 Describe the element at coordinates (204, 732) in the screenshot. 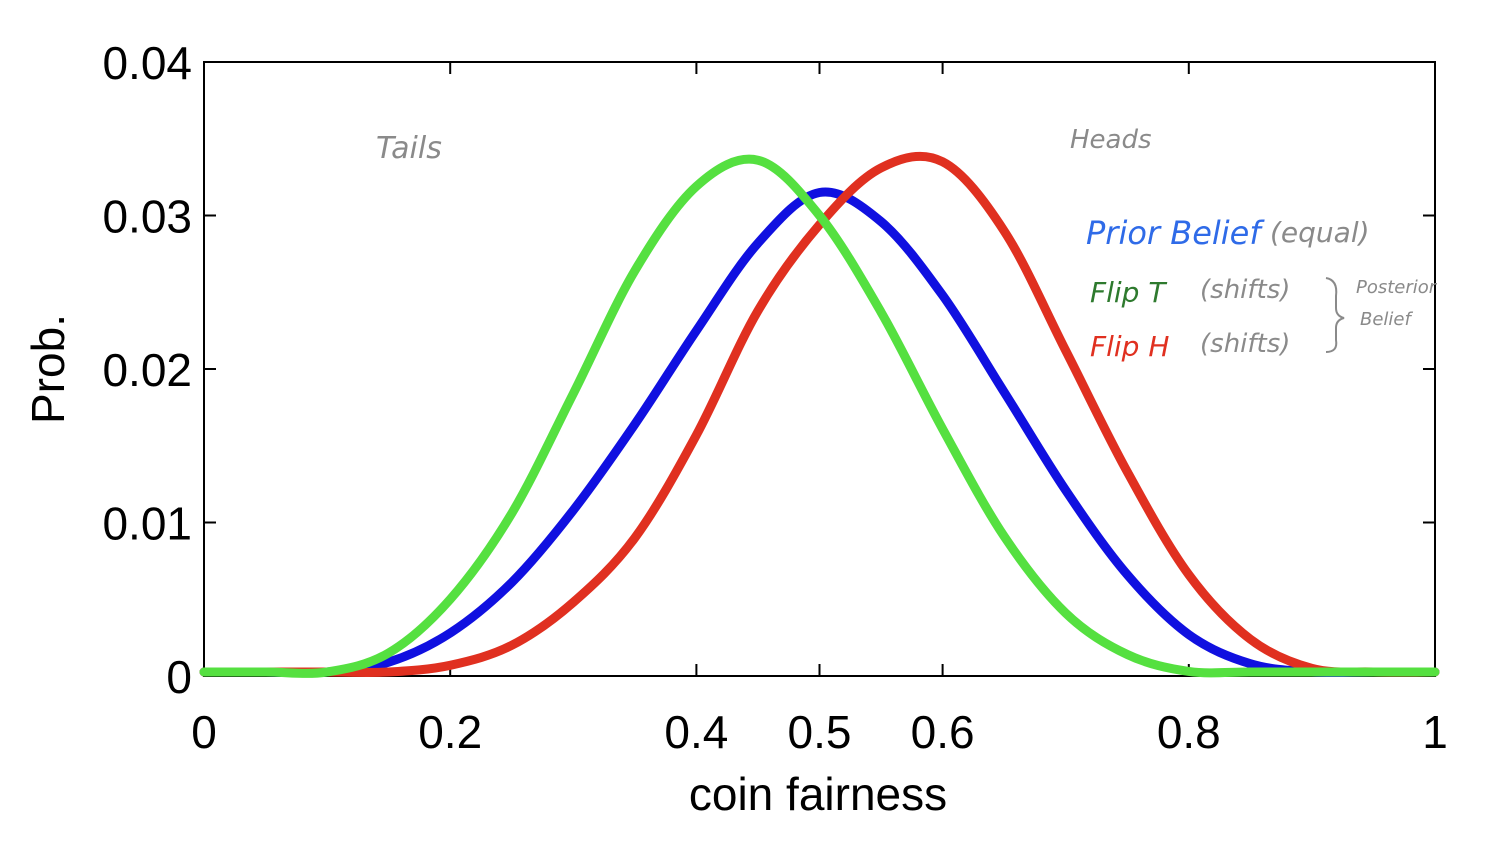

I see `x-tick-label: 0` at that location.